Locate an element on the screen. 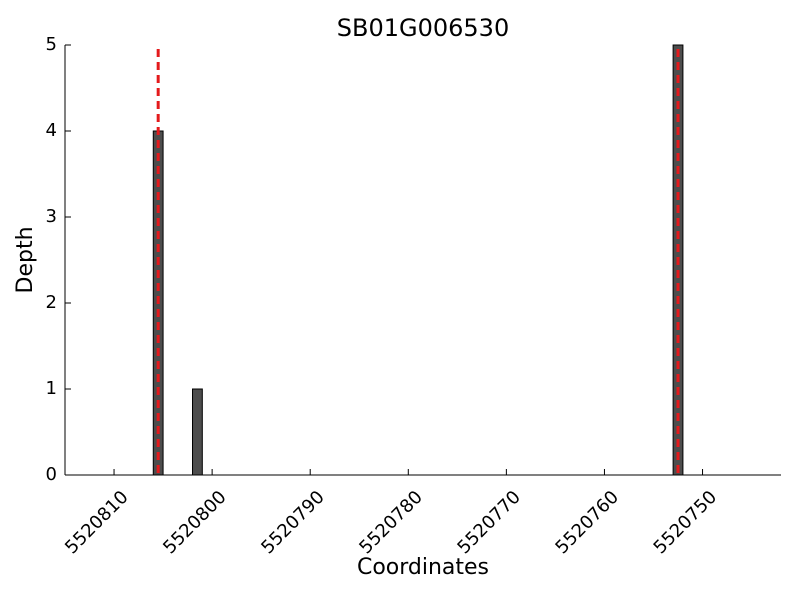 The width and height of the screenshot is (800, 600). x-axis-label: Coordinates is located at coordinates (423, 567).